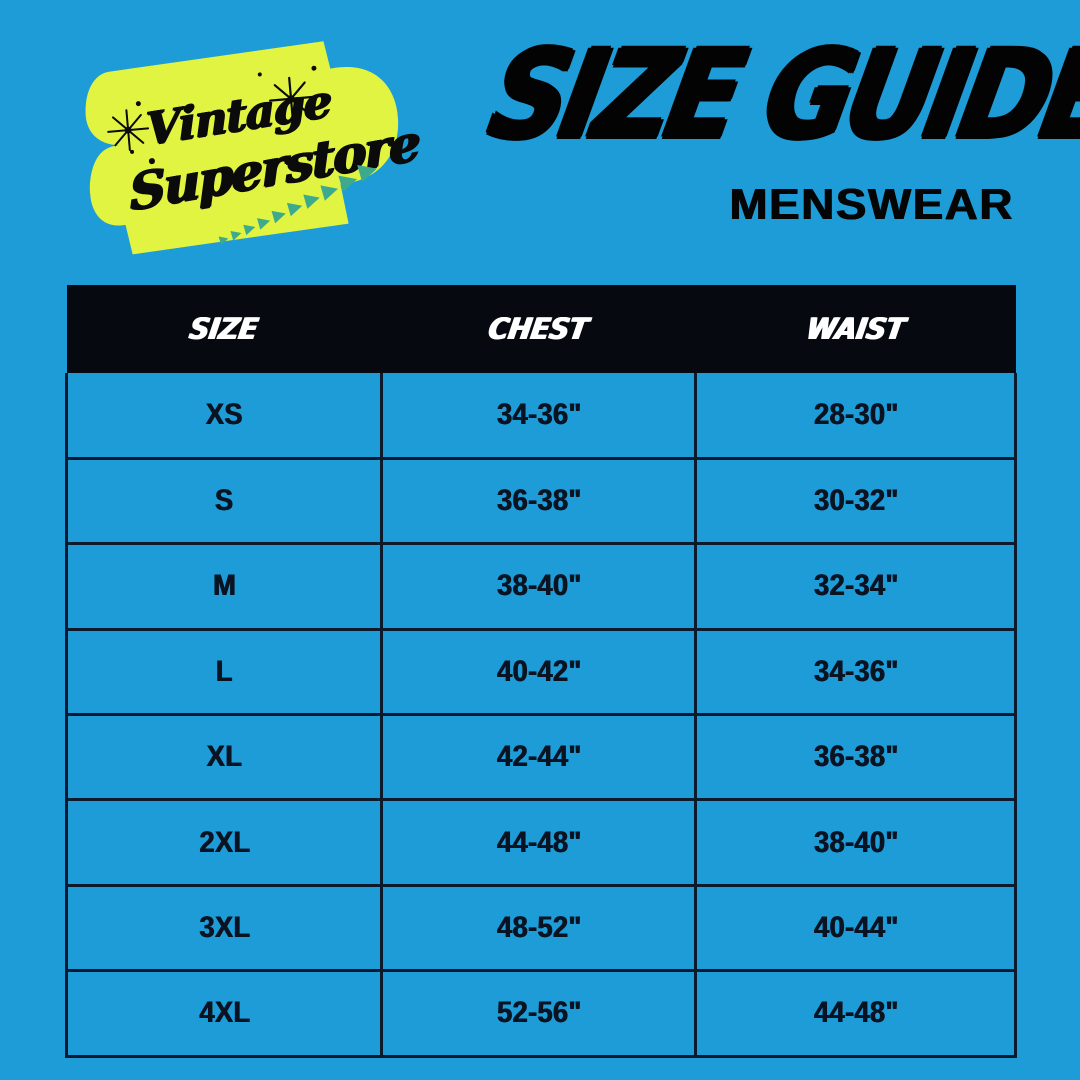 The image size is (1080, 1080). What do you see at coordinates (538, 1014) in the screenshot?
I see `cell-chest: 52-56"` at bounding box center [538, 1014].